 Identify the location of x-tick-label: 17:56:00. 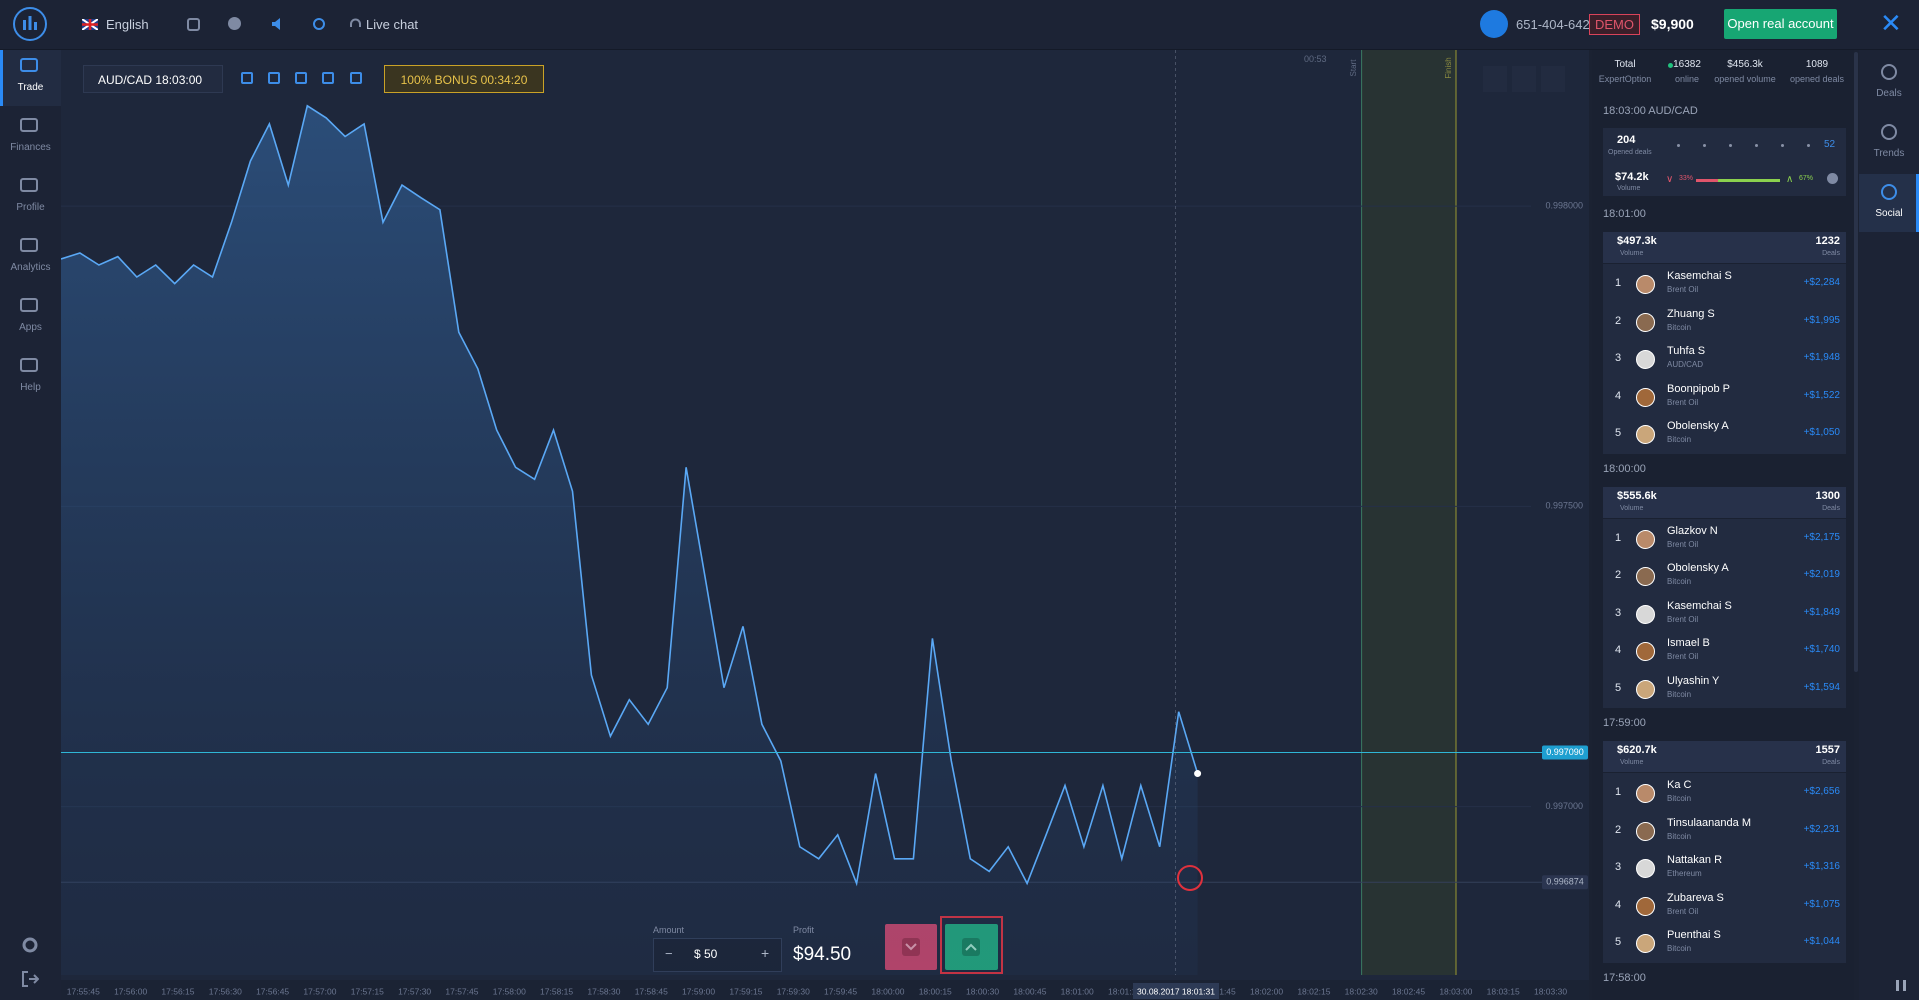
(130, 991).